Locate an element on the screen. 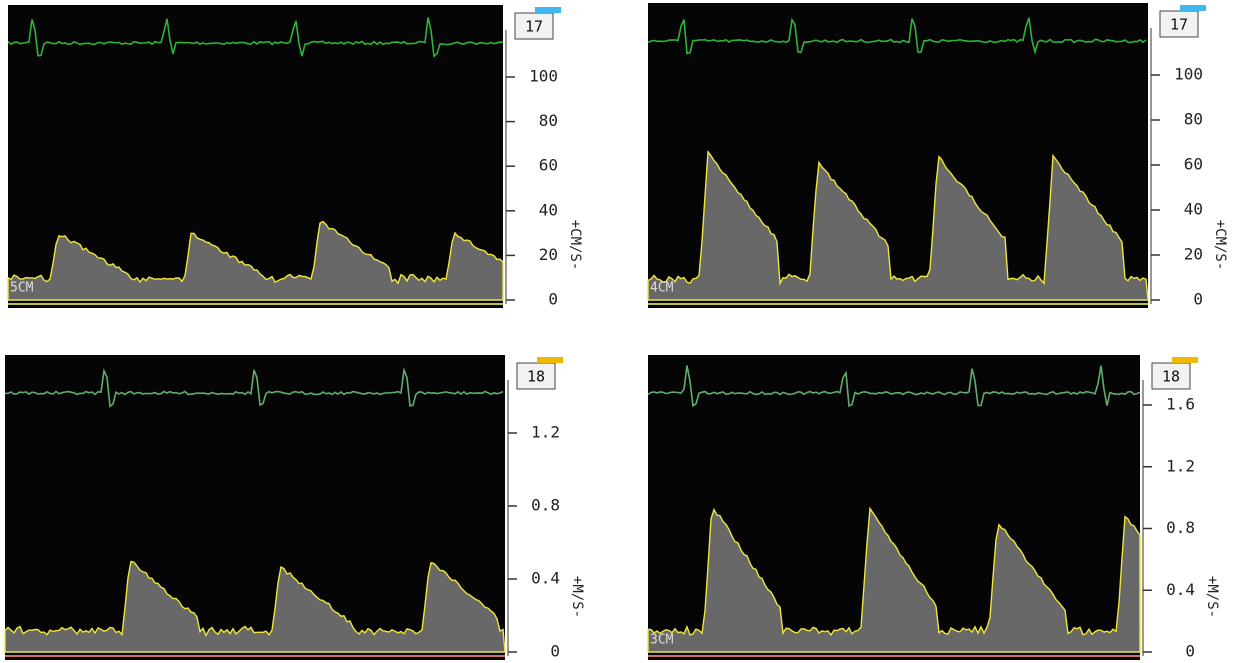 Image resolution: width=1237 pixels, height=663 pixels. depth-label: 5CM is located at coordinates (22, 288).